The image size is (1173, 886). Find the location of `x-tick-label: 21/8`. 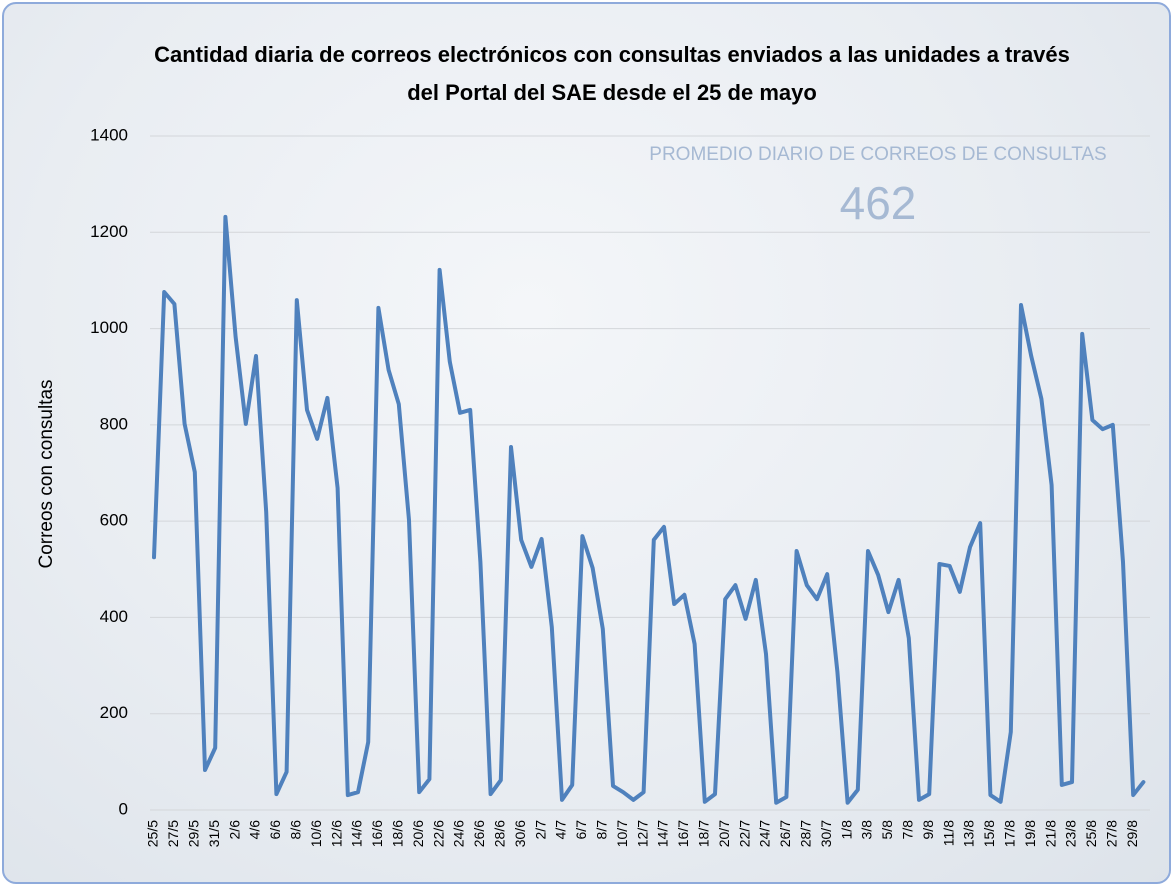

x-tick-label: 21/8 is located at coordinates (1050, 833).